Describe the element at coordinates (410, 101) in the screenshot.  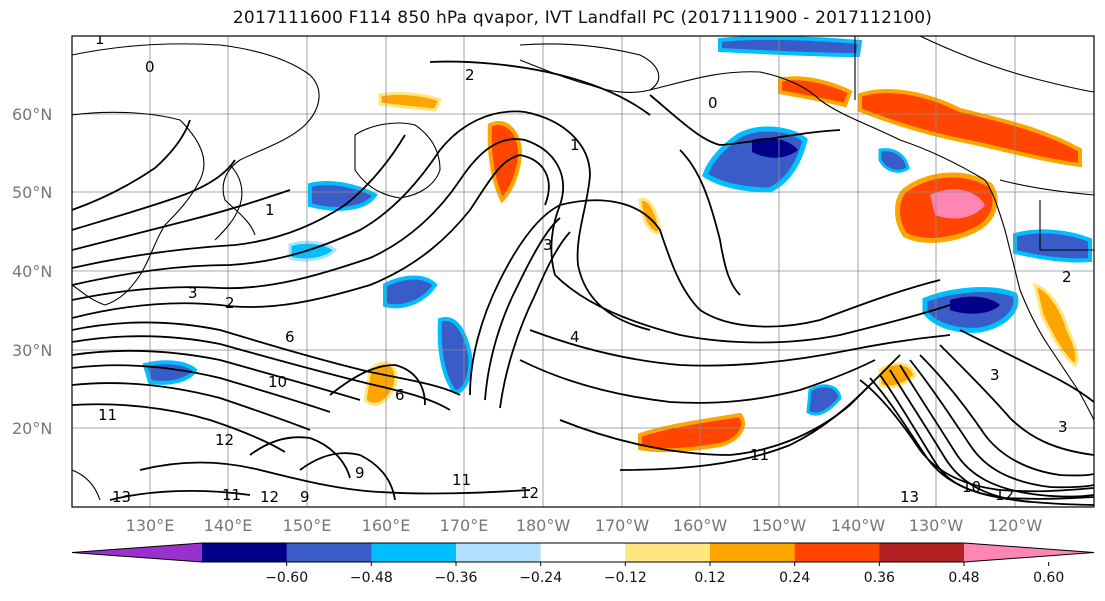
I see `positive-anomaly-okhotsk` at that location.